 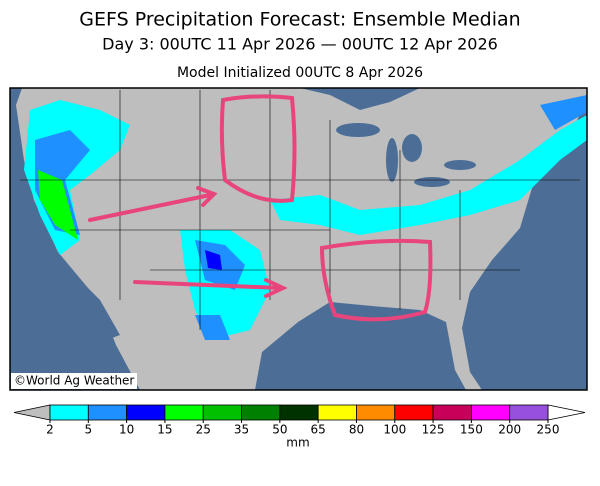 What do you see at coordinates (406, 155) in the screenshot?
I see `great-lakes` at bounding box center [406, 155].